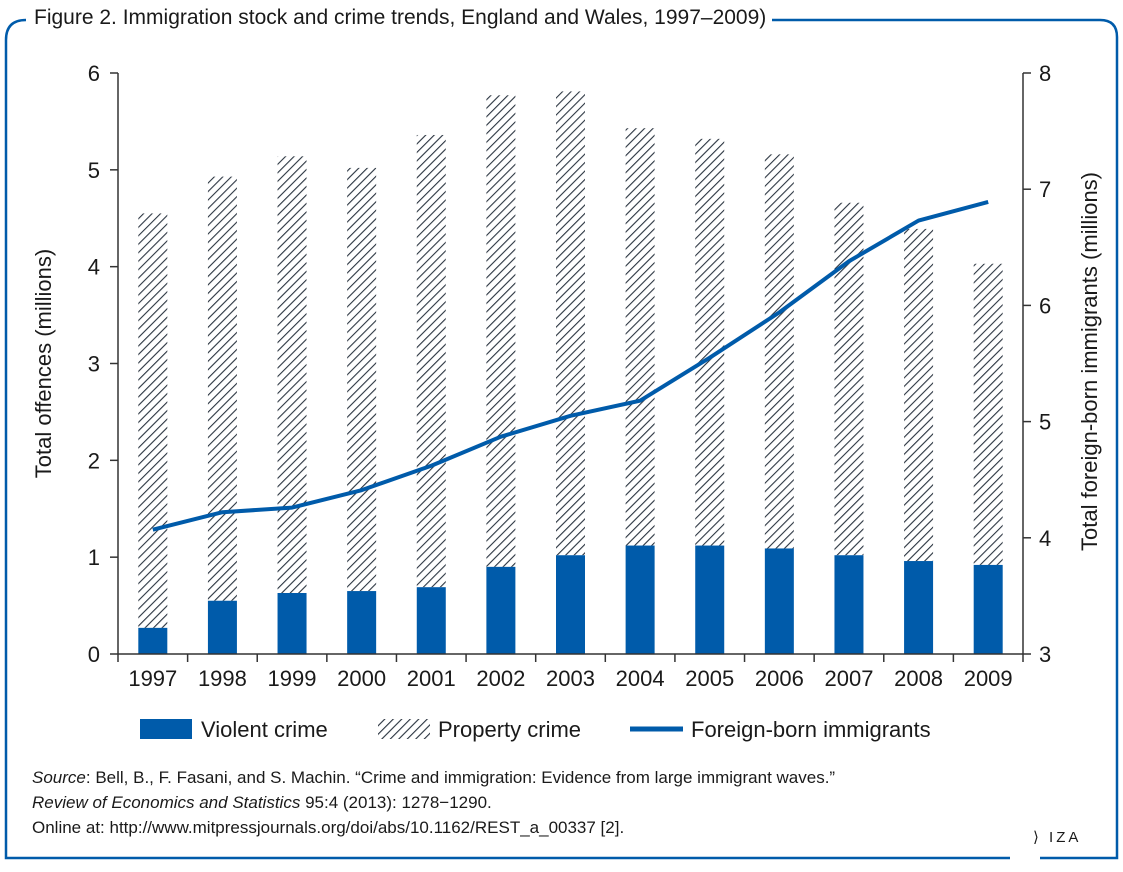 Image resolution: width=1123 pixels, height=872 pixels. Describe the element at coordinates (919, 607) in the screenshot. I see `bar-violent-2008` at that location.